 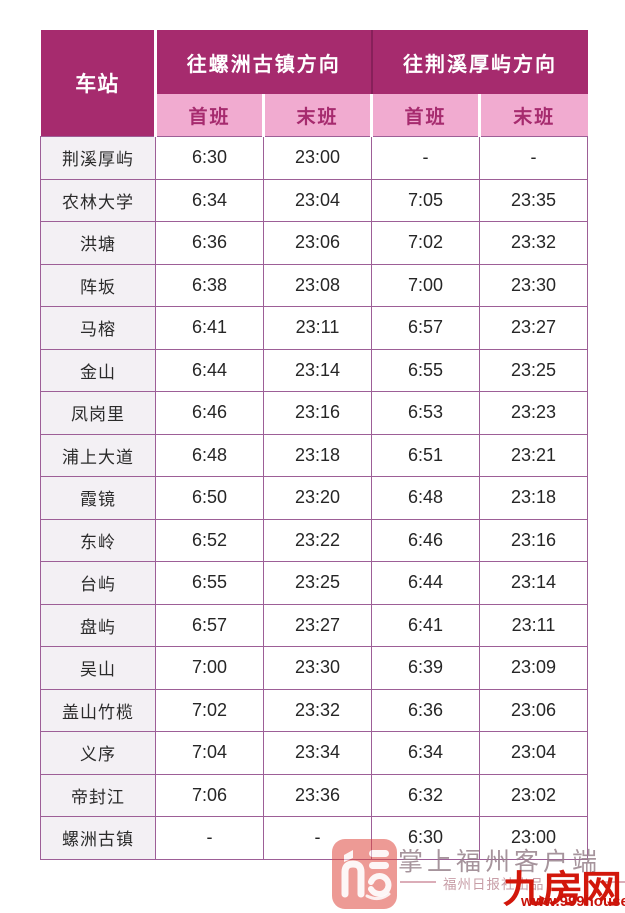 I want to click on station-cell: 盖山竹榄, so click(x=98, y=710).